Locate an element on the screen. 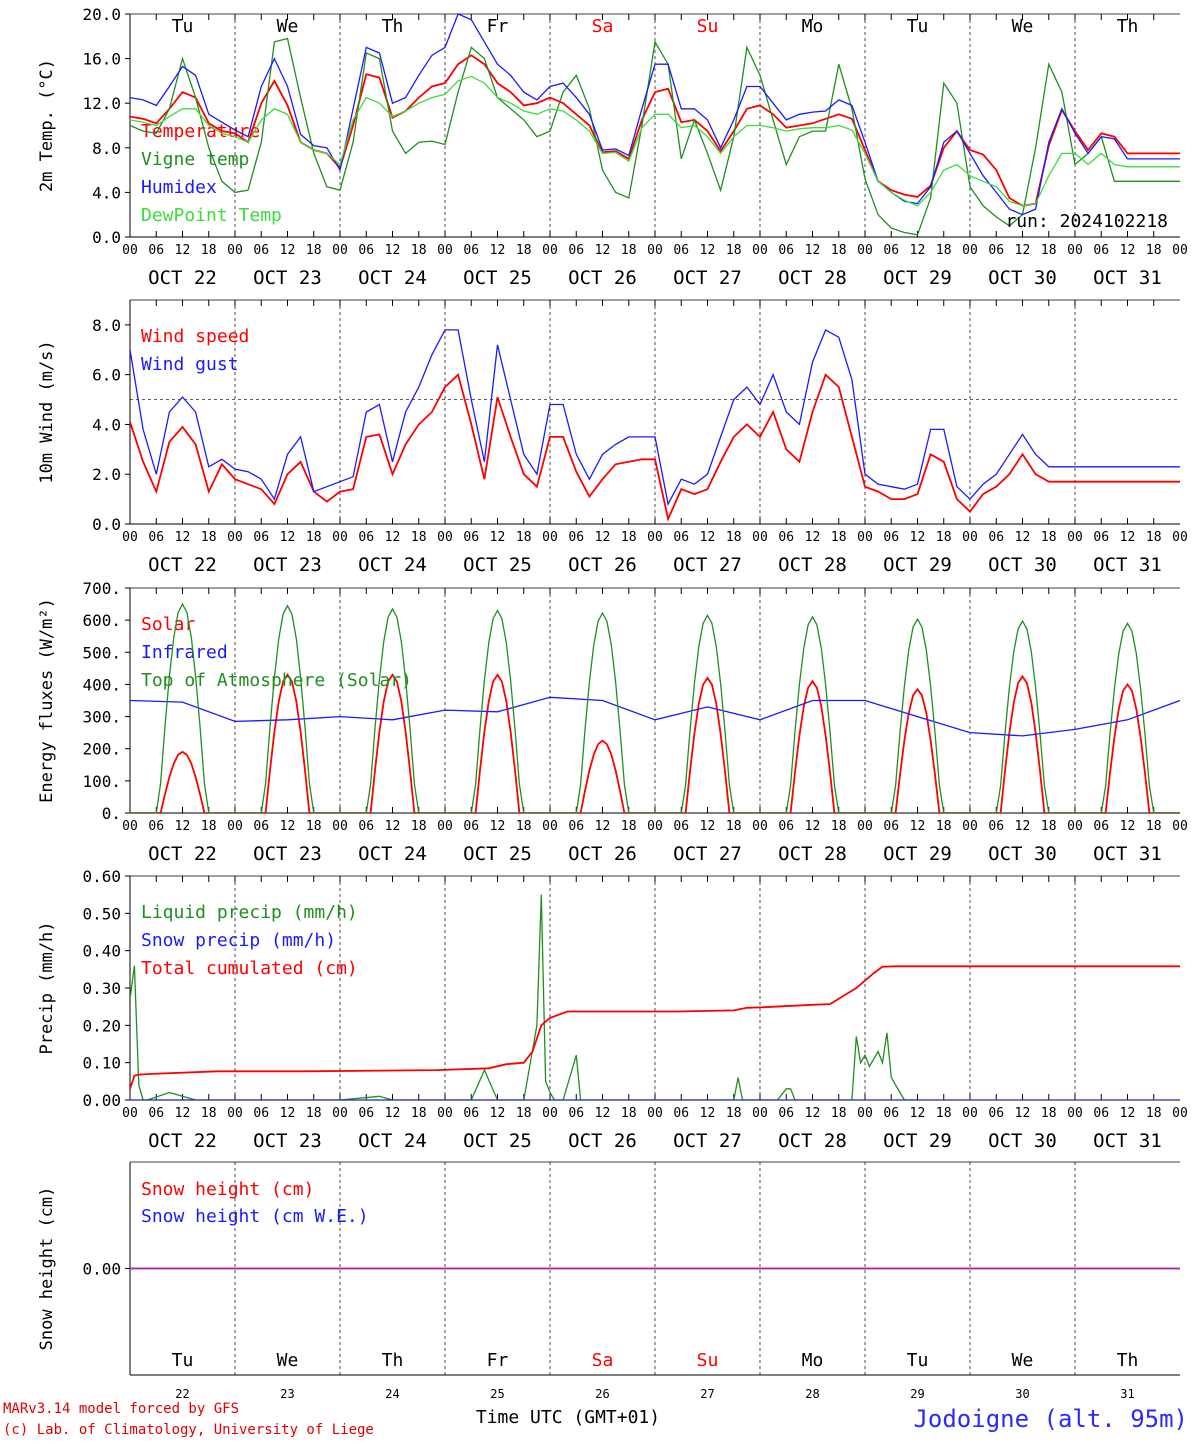 The width and height of the screenshot is (1194, 1444). day-name: Su is located at coordinates (708, 26).